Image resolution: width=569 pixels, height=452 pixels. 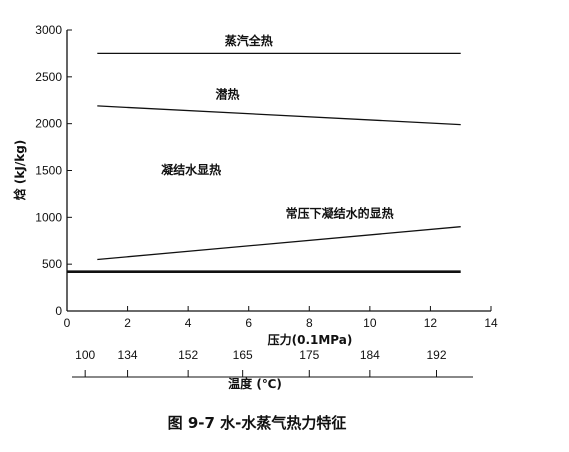 I want to click on x-tick-label: 8, so click(x=309, y=323).